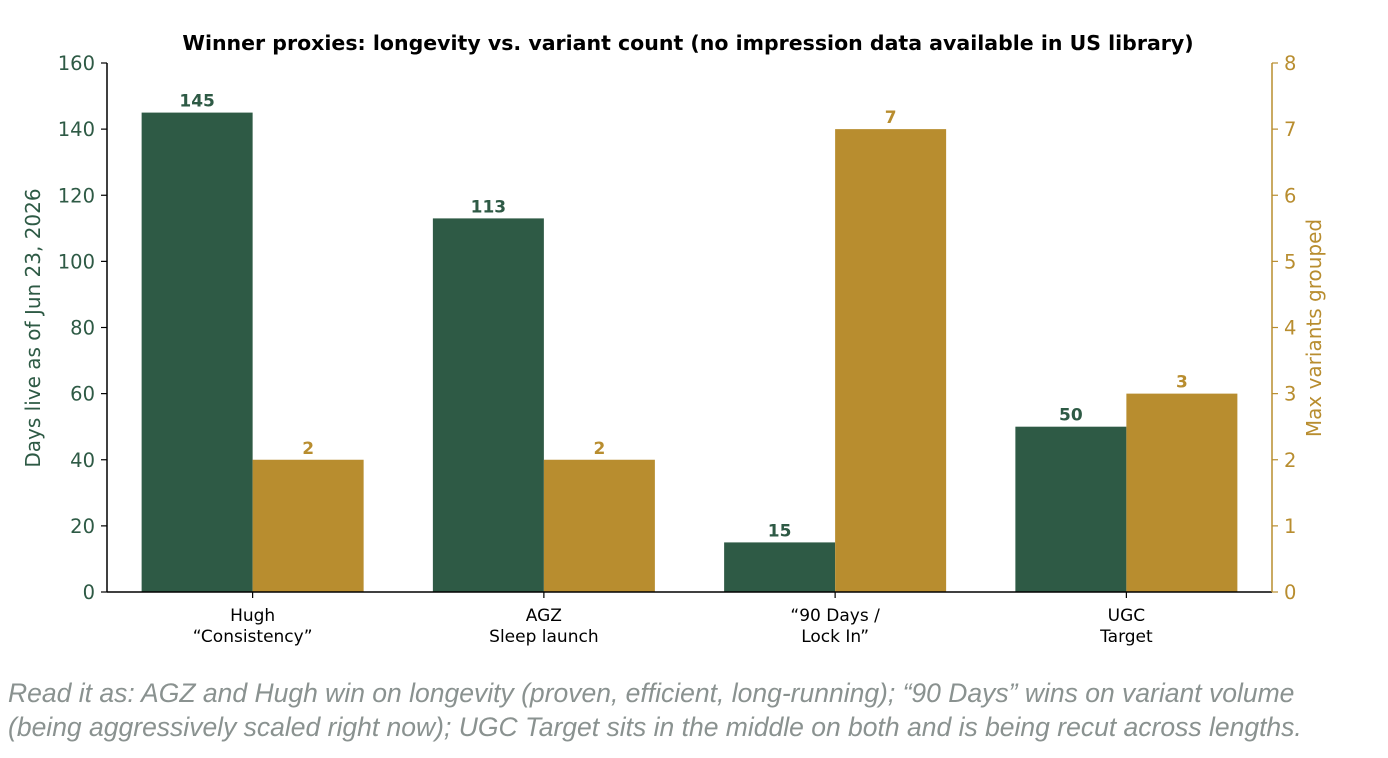 The width and height of the screenshot is (1388, 758). I want to click on y-axis-right-tick-label: 5, so click(1290, 261).